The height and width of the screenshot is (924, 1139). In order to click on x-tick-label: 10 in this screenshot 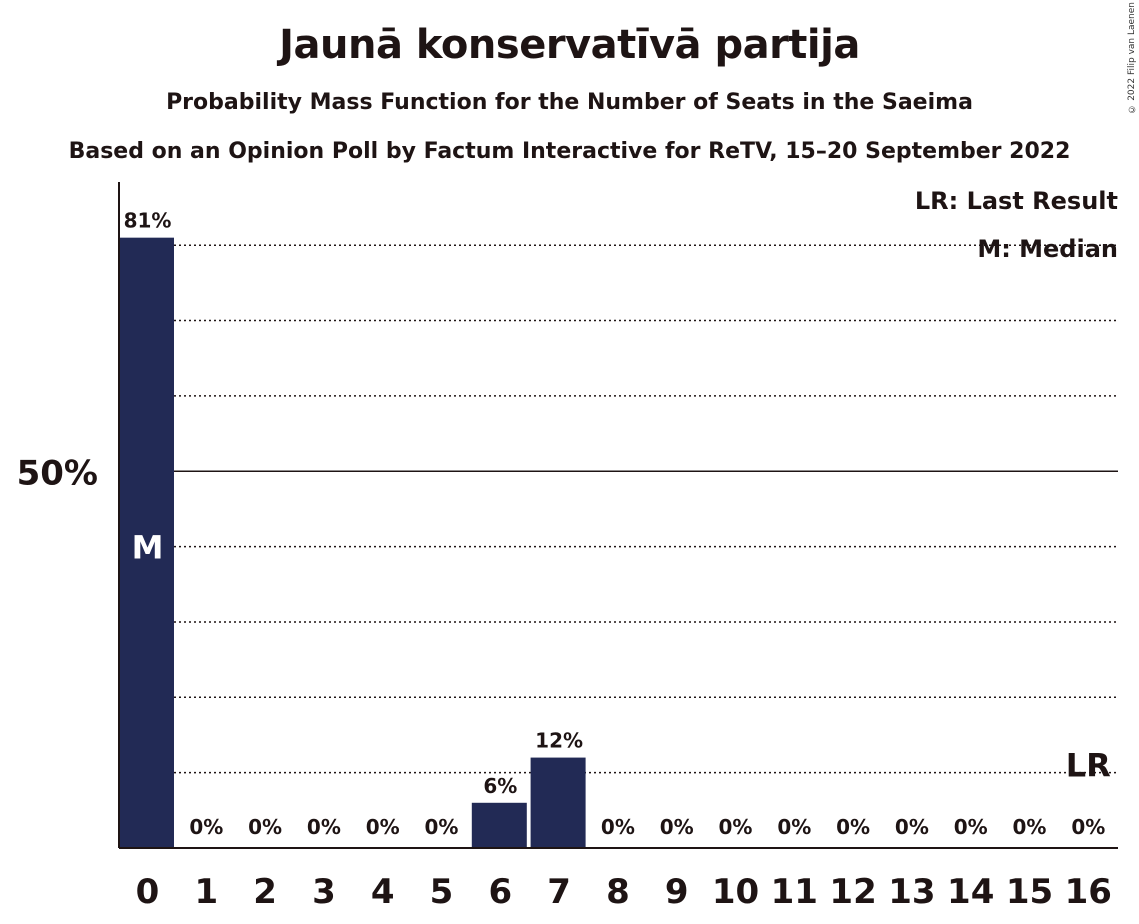, I will do `click(735, 892)`.